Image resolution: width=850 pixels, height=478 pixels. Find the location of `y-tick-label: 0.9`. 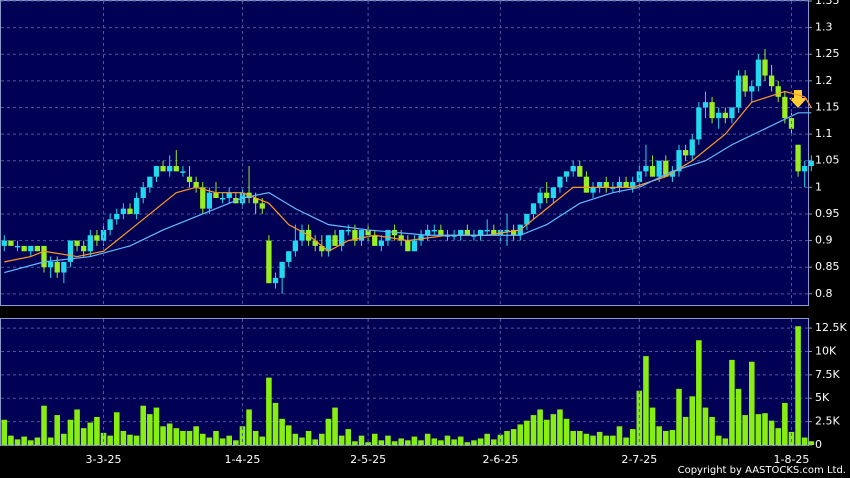

y-tick-label: 0.9 is located at coordinates (824, 240).